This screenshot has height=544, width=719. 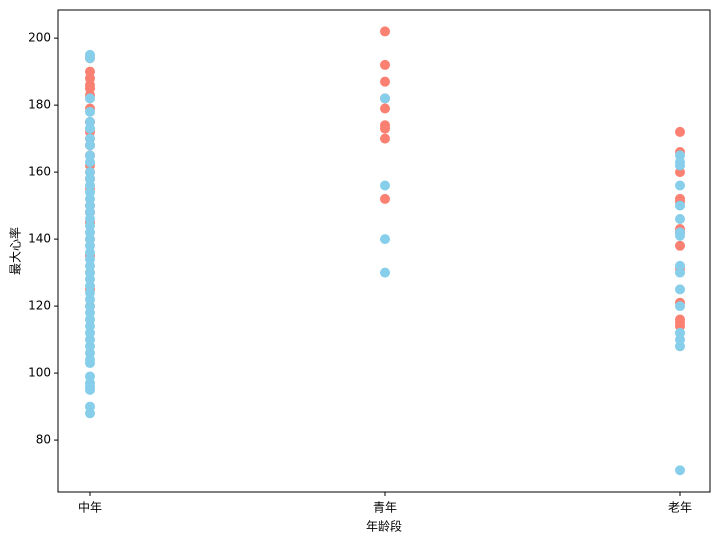 I want to click on x-tick-label: 老年, so click(x=680, y=508).